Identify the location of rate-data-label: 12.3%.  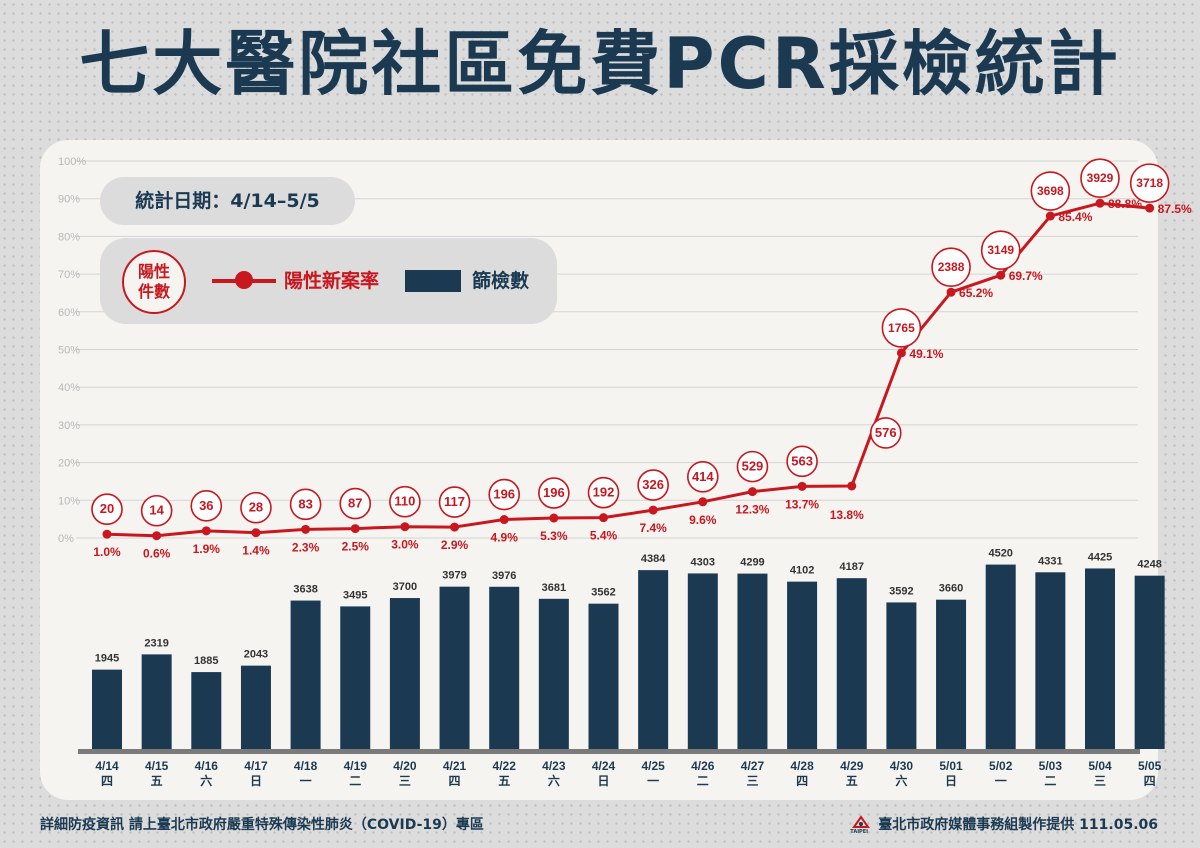
(752, 510).